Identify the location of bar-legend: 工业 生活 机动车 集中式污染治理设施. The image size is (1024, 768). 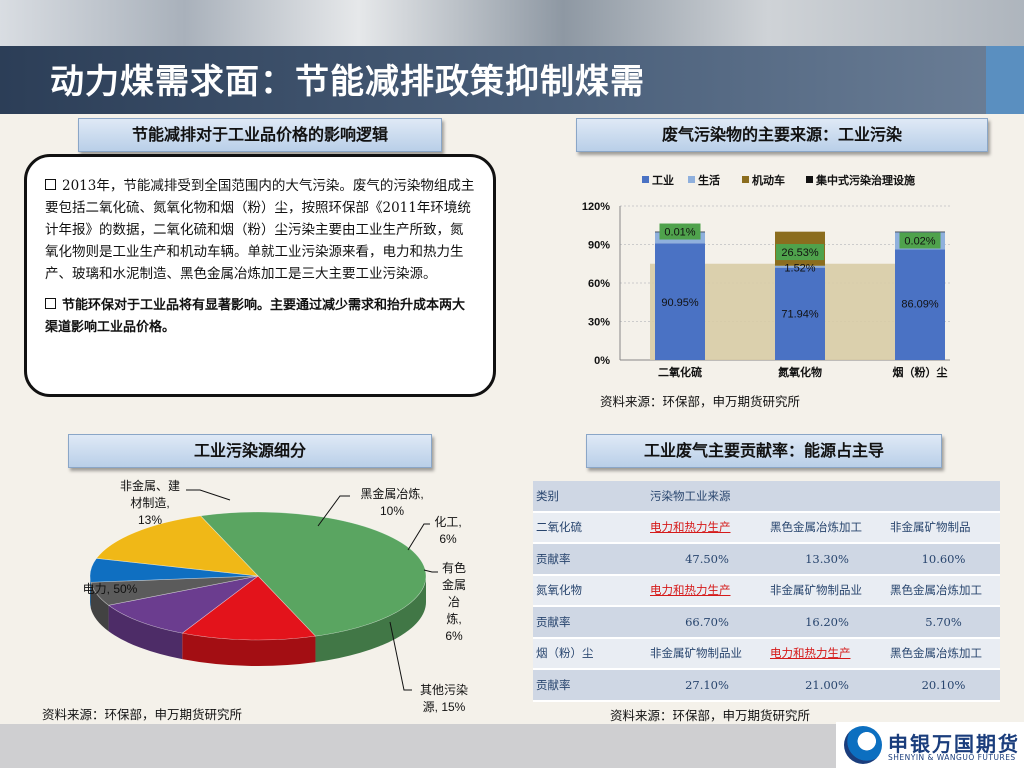
(778, 180).